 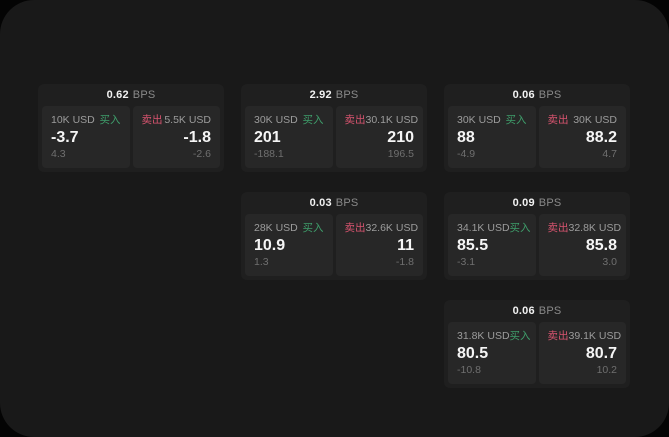 I want to click on sell-amount: 5.5K USD, so click(x=187, y=120).